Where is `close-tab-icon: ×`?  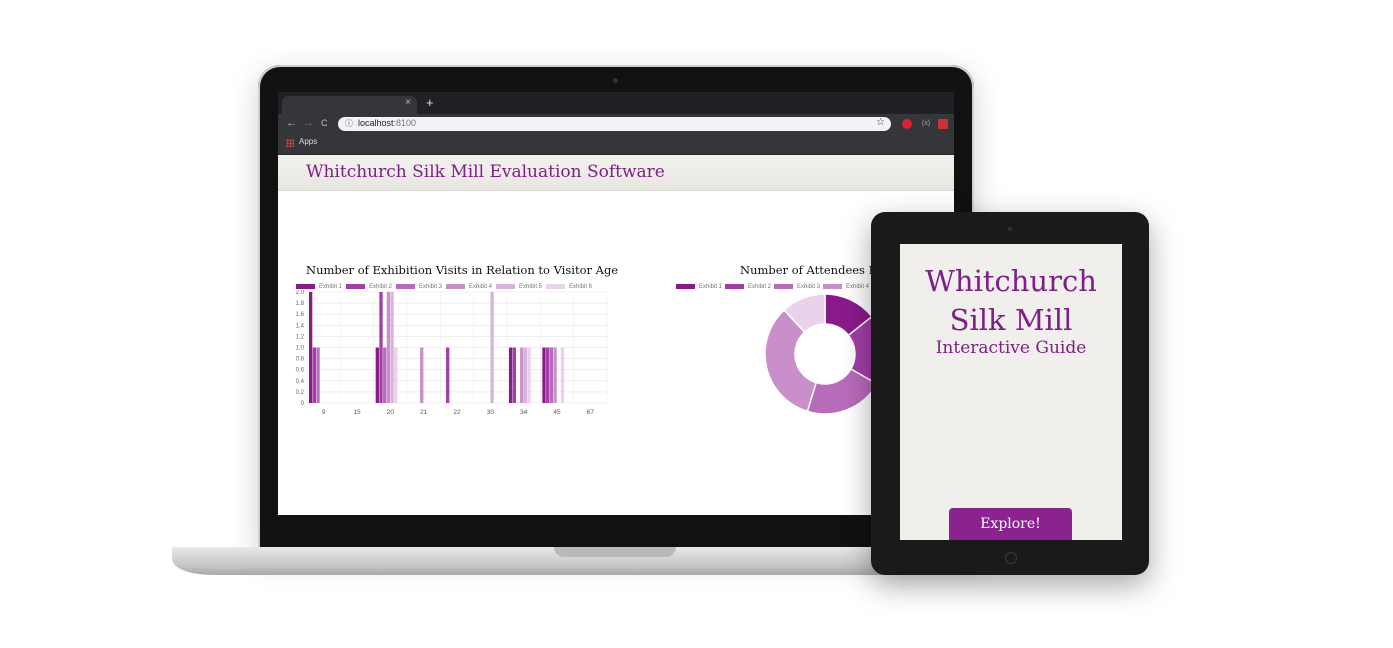
close-tab-icon: × is located at coordinates (408, 102).